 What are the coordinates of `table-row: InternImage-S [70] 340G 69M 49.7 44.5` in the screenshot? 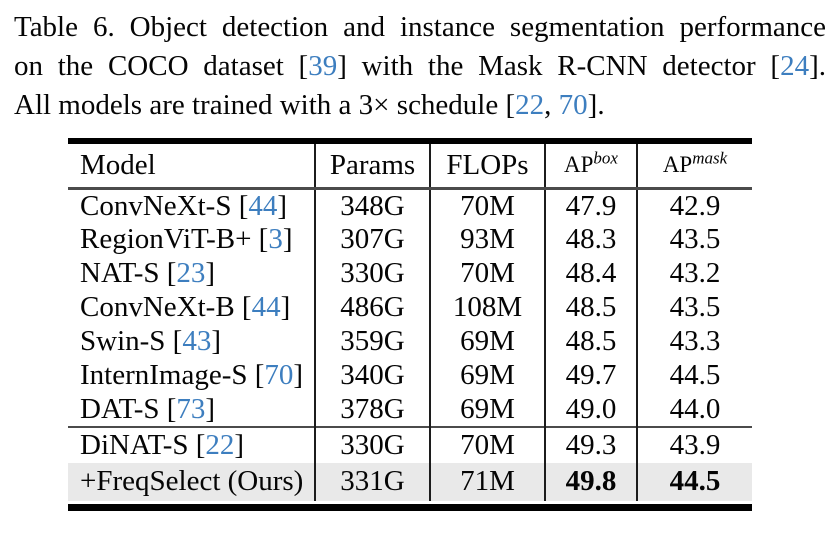 It's located at (410, 375).